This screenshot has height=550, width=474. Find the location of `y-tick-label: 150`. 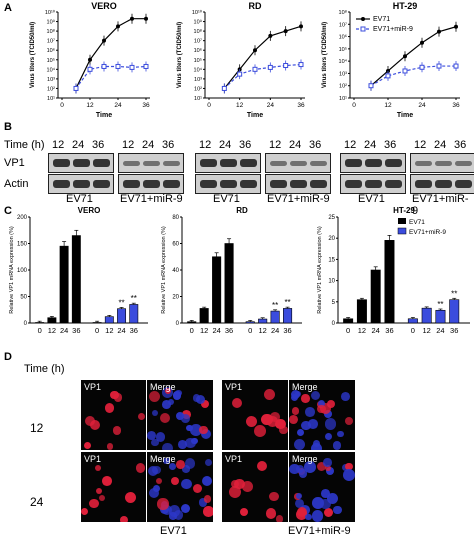

y-tick-label: 150 is located at coordinates (22, 245).